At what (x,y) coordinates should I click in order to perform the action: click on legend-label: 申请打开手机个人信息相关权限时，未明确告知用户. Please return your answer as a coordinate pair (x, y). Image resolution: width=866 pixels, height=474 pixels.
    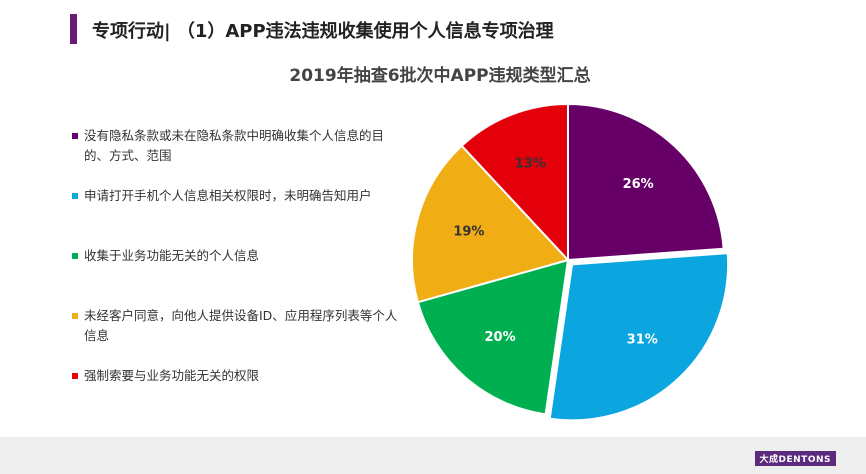
    Looking at the image, I should click on (228, 195).